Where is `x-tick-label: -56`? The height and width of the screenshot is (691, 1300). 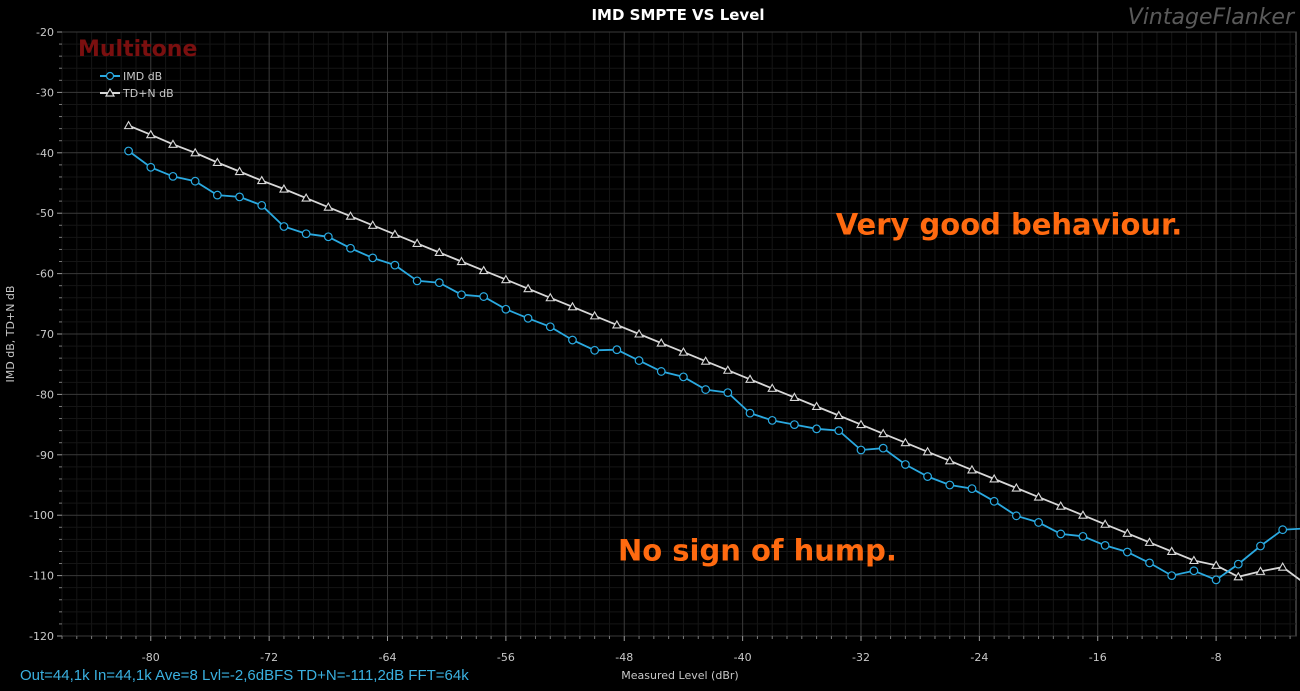 x-tick-label: -56 is located at coordinates (506, 657).